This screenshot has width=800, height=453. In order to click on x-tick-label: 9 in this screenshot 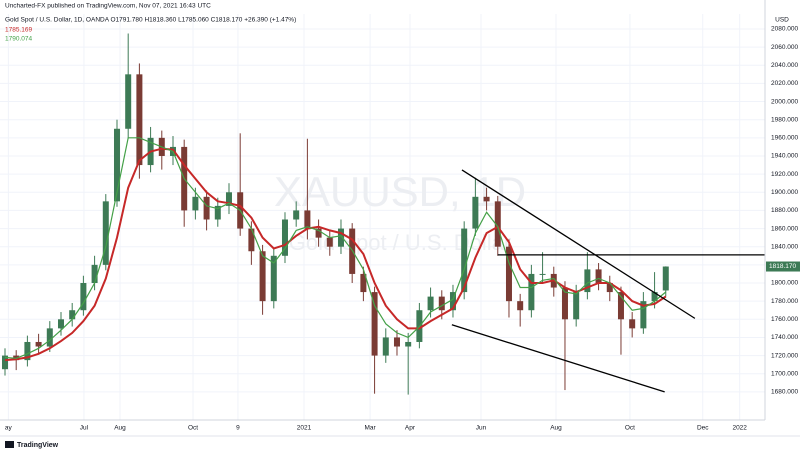, I will do `click(238, 428)`.